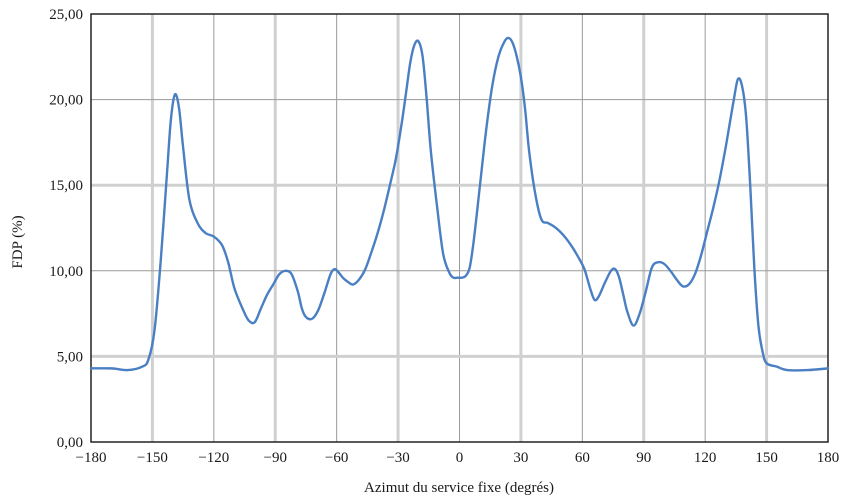 The width and height of the screenshot is (843, 501). Describe the element at coordinates (336, 458) in the screenshot. I see `x-tick-label: −60` at that location.